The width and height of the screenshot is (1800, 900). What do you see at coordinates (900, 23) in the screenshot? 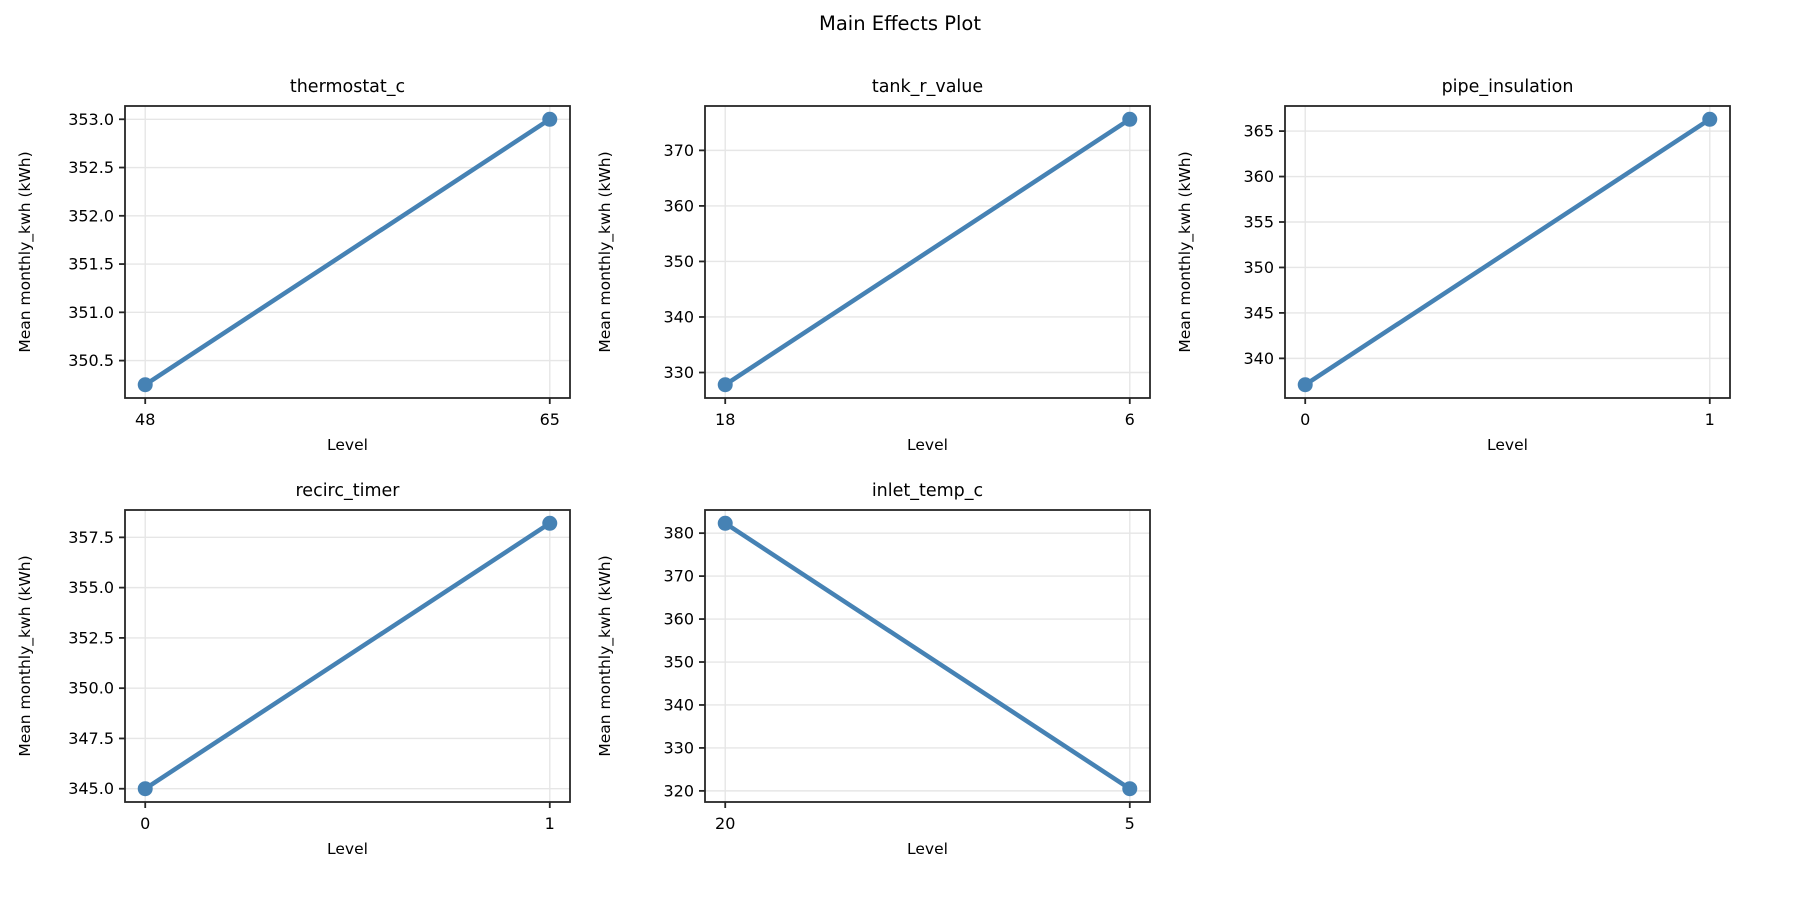
I see `figure-title: Main Effects Plot` at bounding box center [900, 23].